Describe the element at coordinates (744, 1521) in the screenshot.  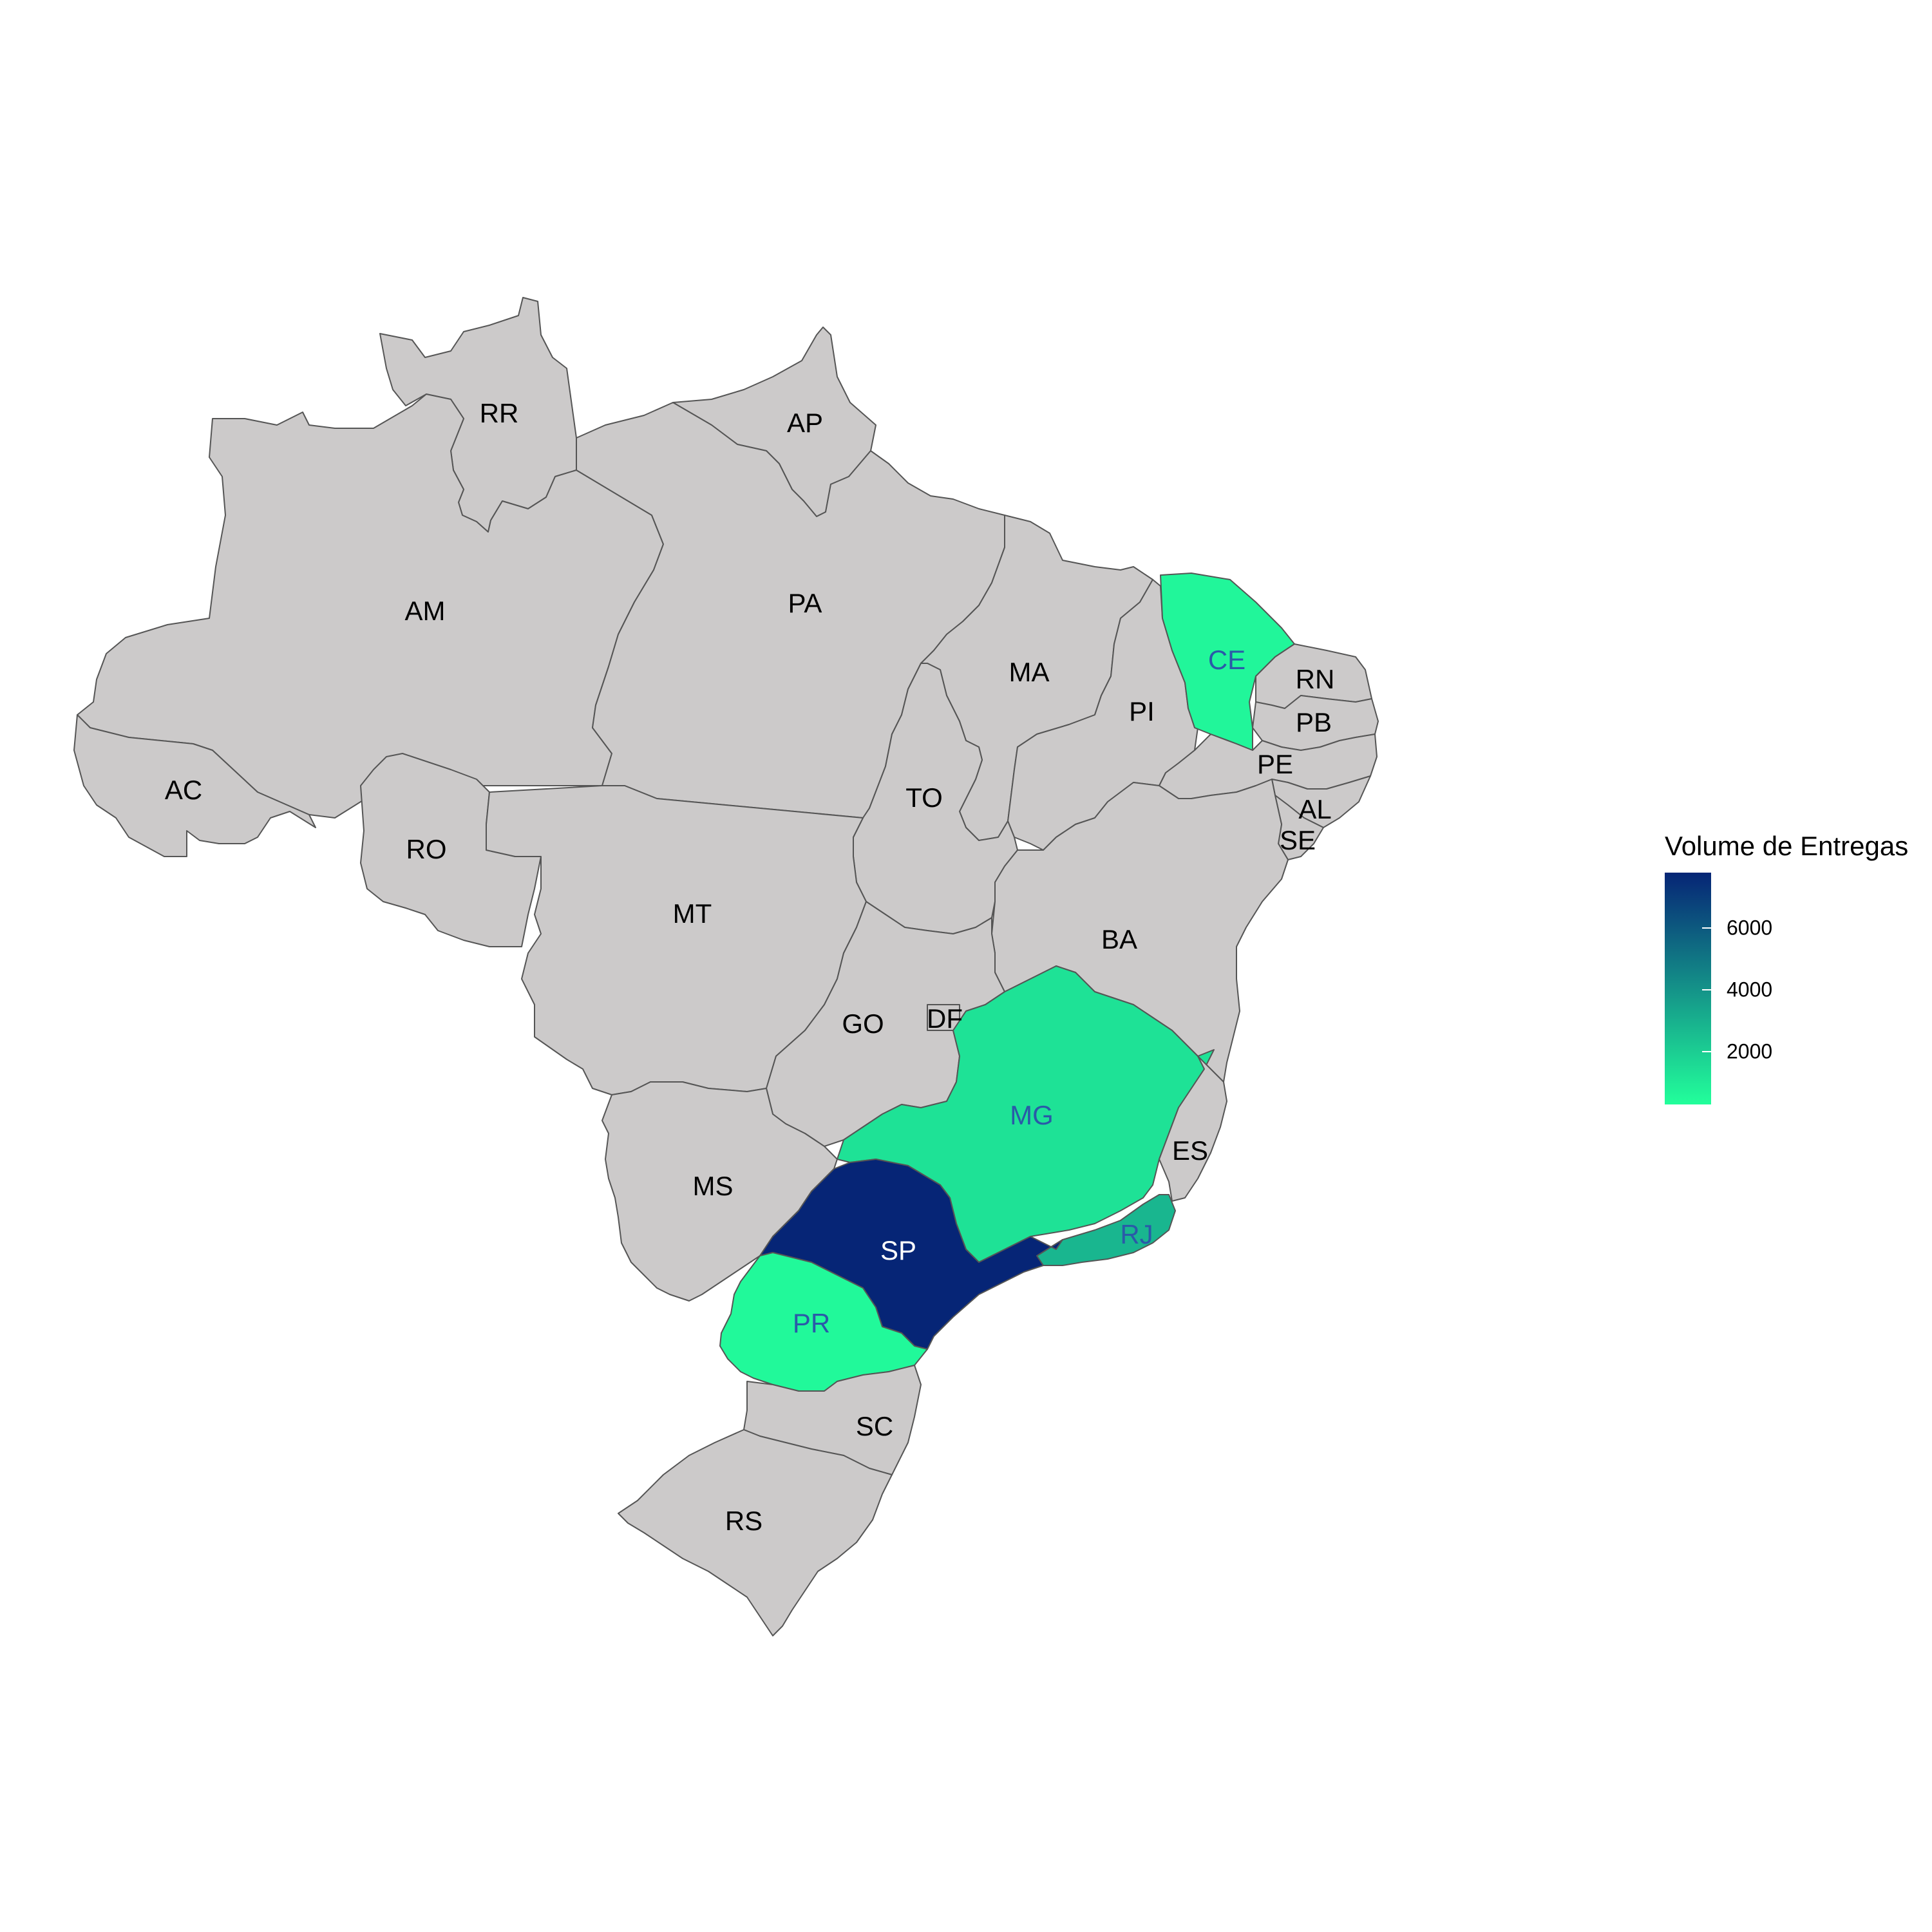
I see `state-label-rs: RS` at that location.